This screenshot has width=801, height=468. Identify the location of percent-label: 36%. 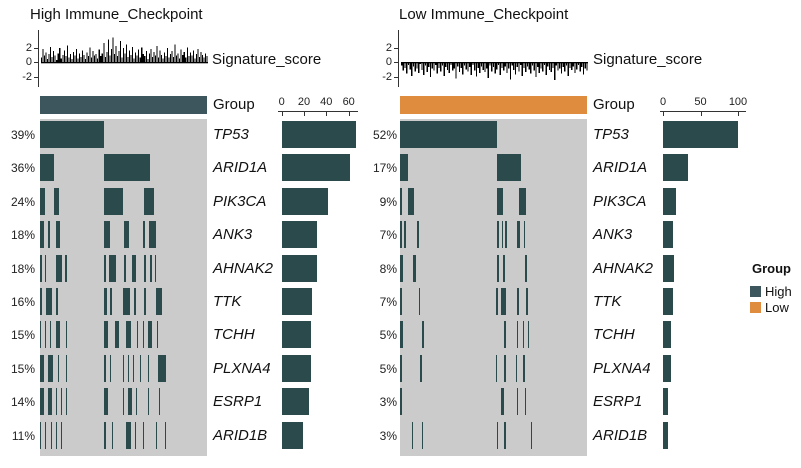
(22, 168).